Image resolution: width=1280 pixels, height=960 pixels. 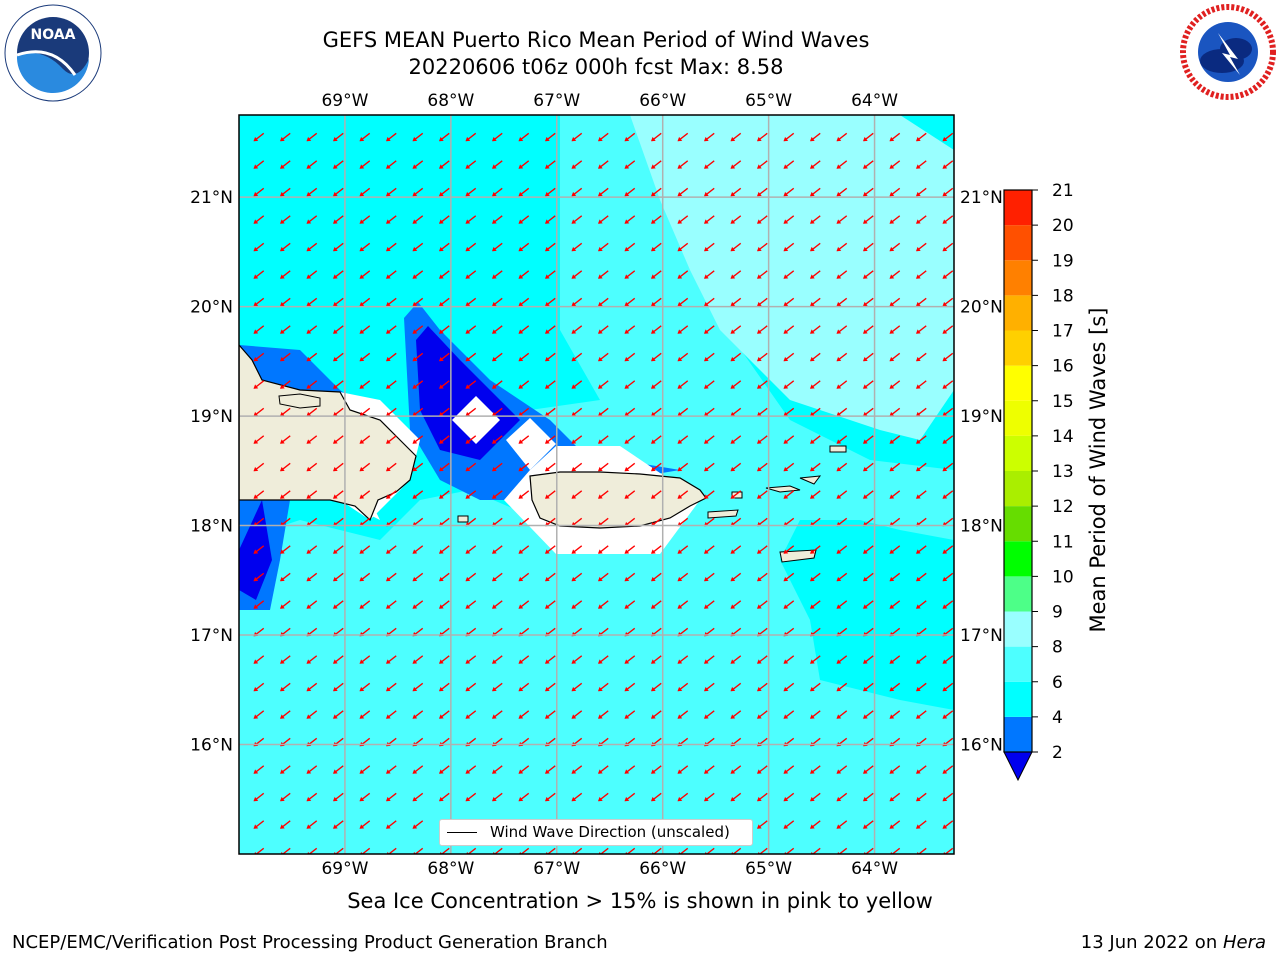 What do you see at coordinates (1057, 648) in the screenshot?
I see `colorbar-tick-label: 8` at bounding box center [1057, 648].